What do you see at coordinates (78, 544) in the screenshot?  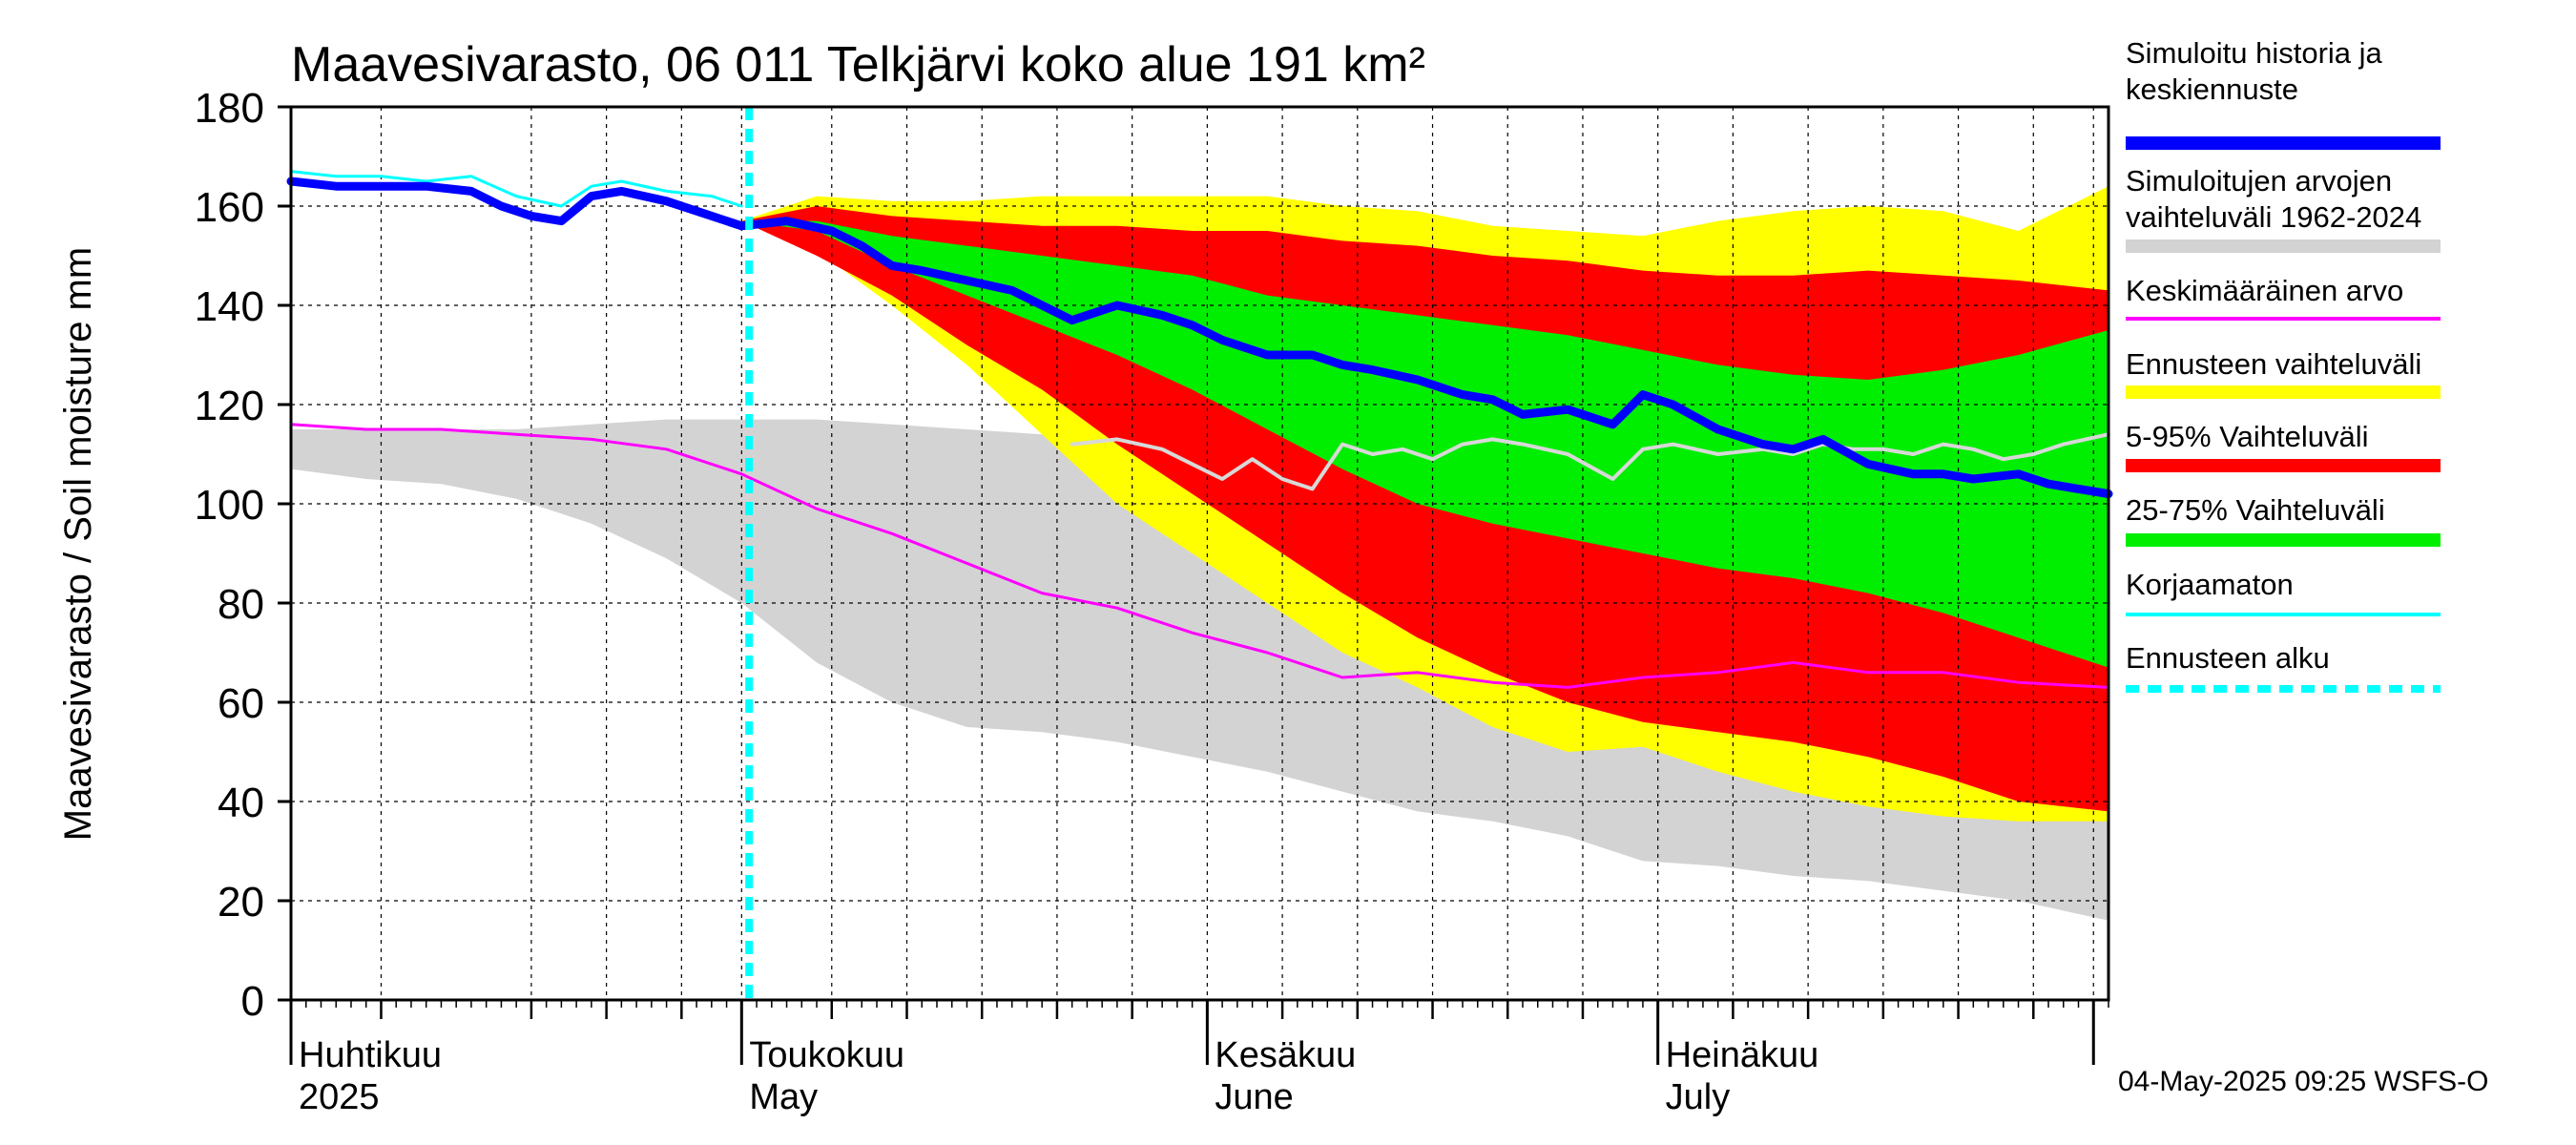 I see `y-axis-label: Maavesivarasto / Soil moisture mm` at bounding box center [78, 544].